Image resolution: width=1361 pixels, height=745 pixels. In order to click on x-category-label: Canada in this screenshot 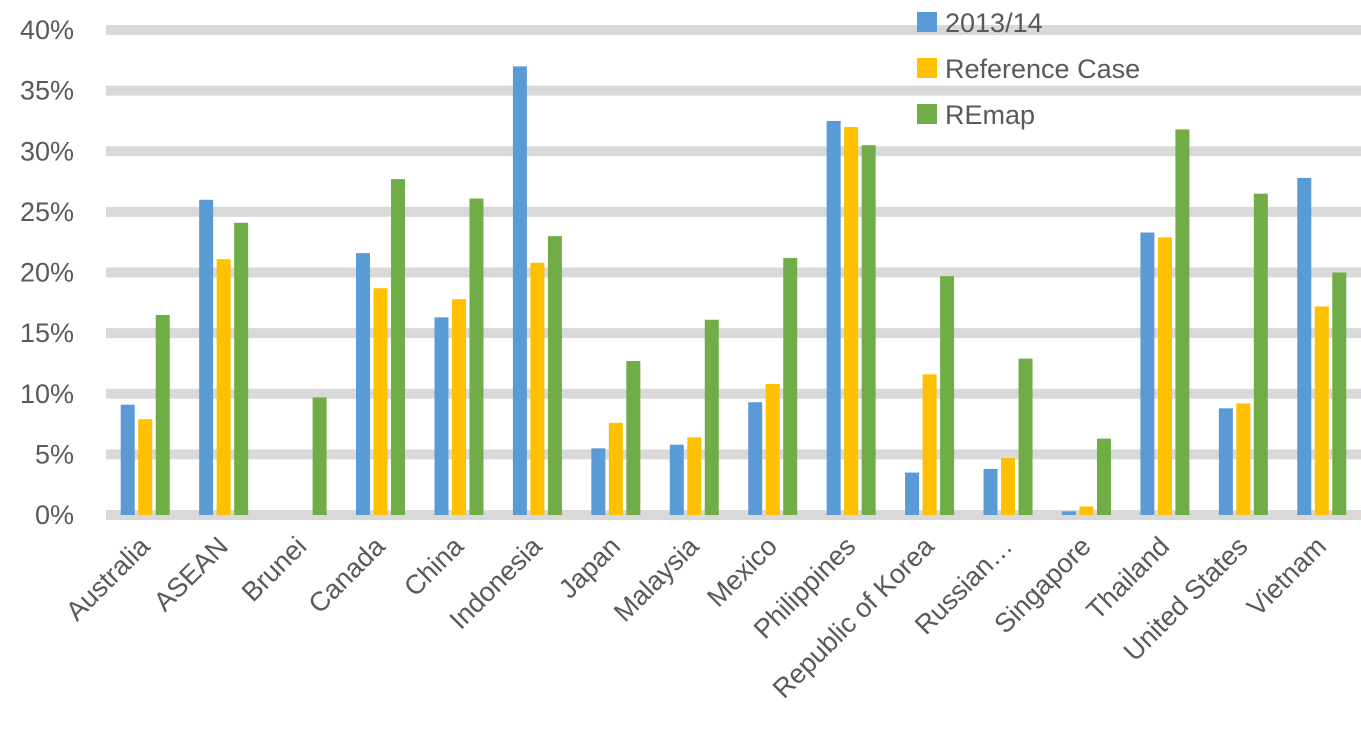, I will do `click(347, 574)`.